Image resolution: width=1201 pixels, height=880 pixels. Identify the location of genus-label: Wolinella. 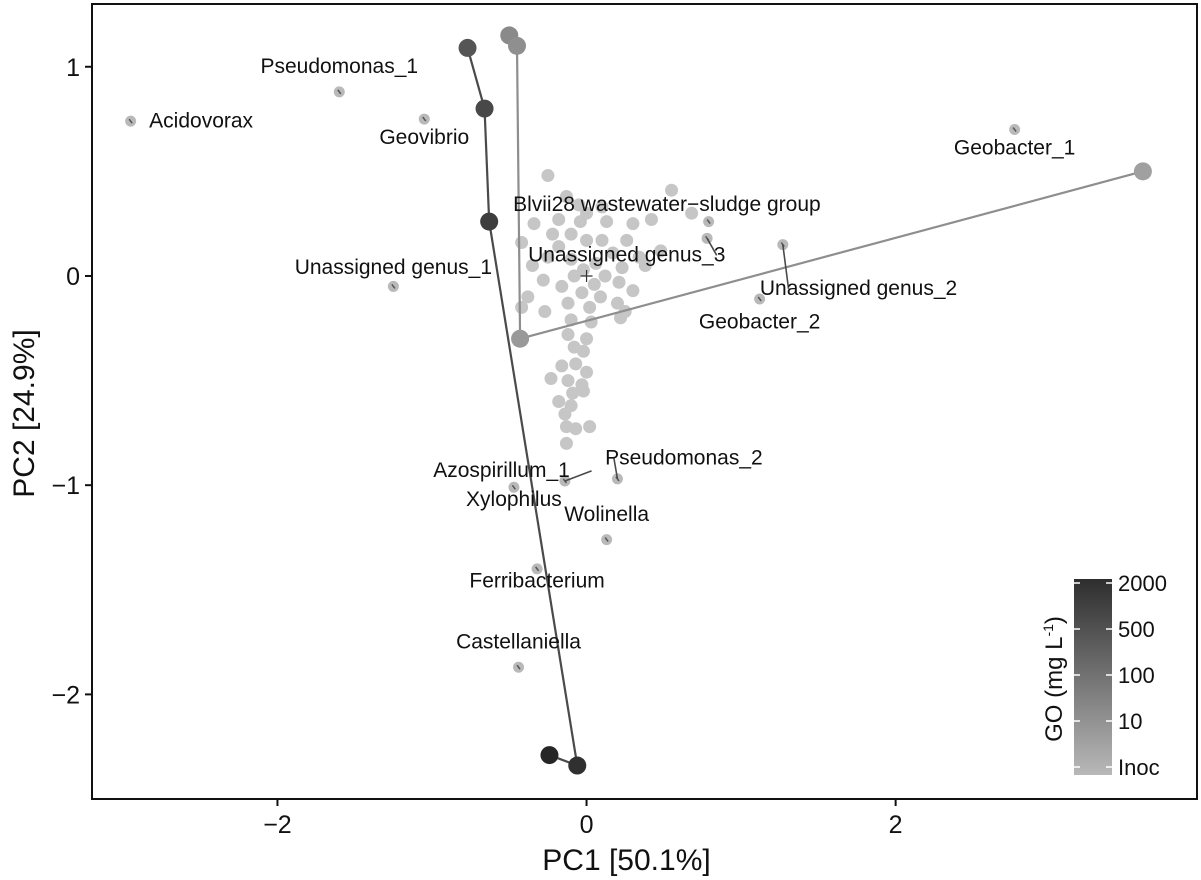
(606, 514).